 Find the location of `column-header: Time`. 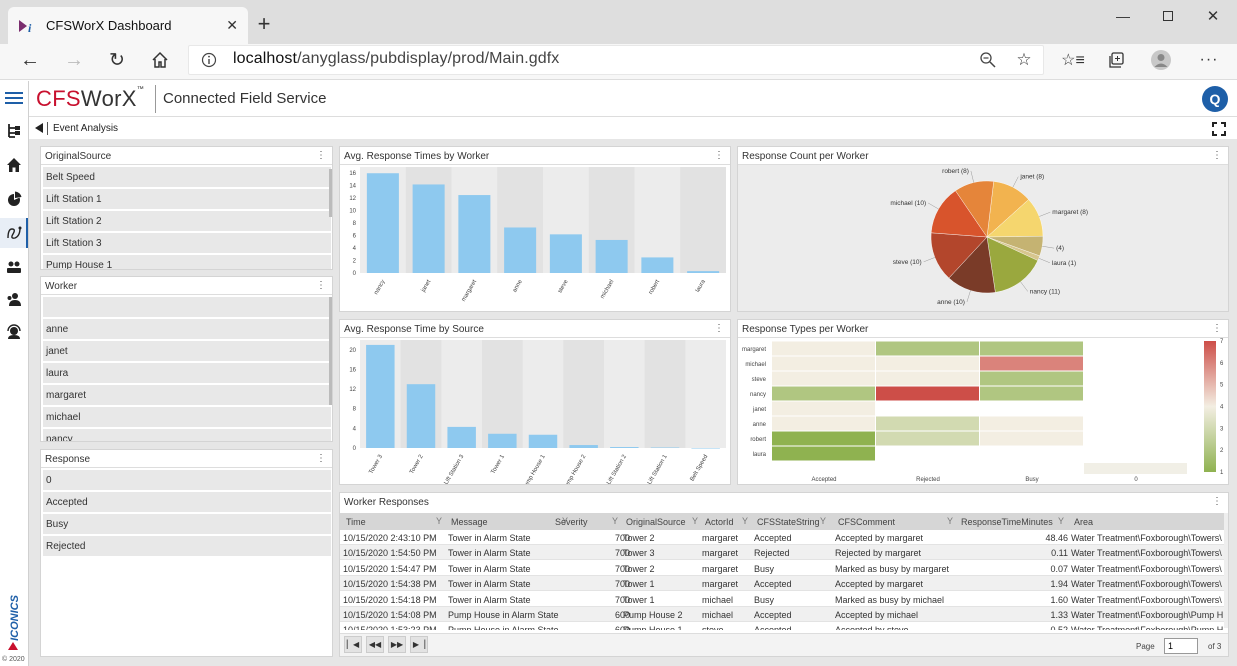

column-header: Time is located at coordinates (356, 522).